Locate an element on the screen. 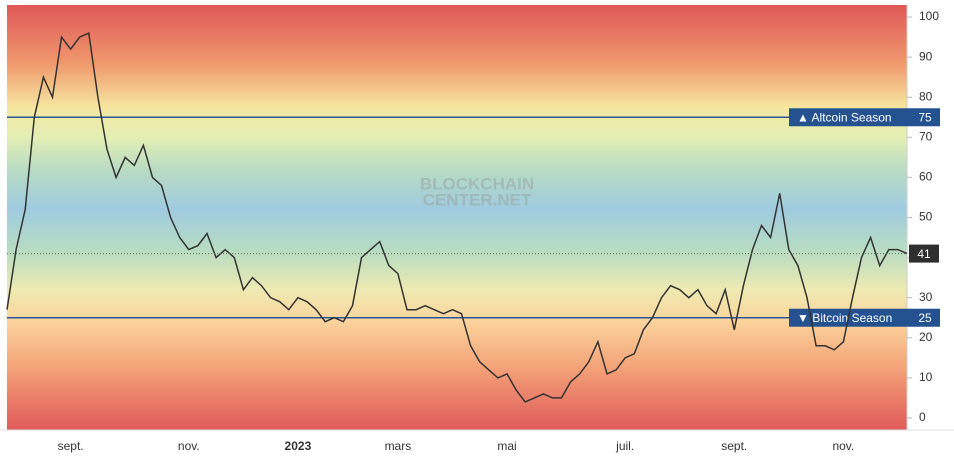 The width and height of the screenshot is (954, 463). y-tick-label: 70 is located at coordinates (926, 136).